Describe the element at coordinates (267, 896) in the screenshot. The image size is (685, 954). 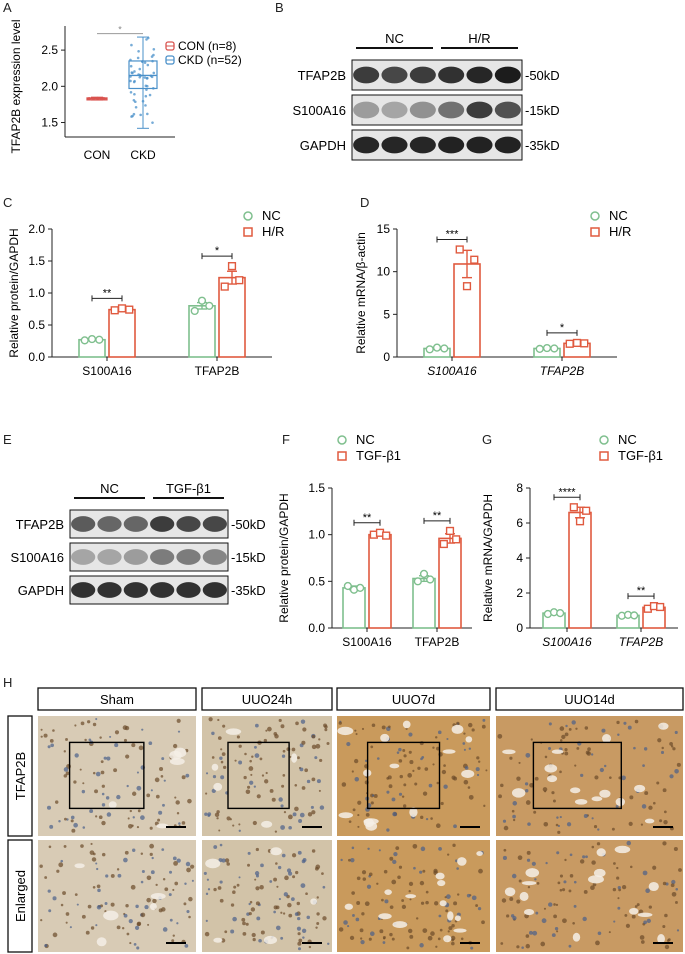
I see `tissue-image` at that location.